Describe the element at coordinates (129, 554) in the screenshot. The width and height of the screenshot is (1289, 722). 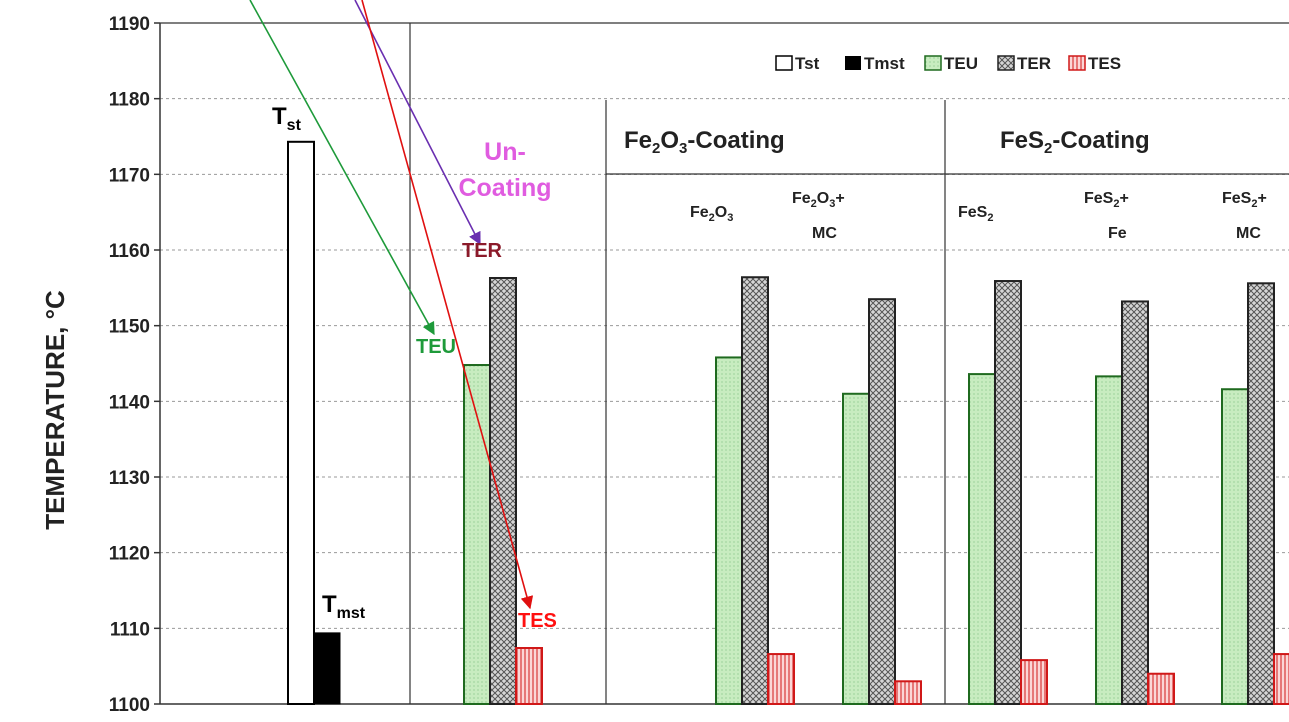
I see `y-tick-label: 1120` at that location.